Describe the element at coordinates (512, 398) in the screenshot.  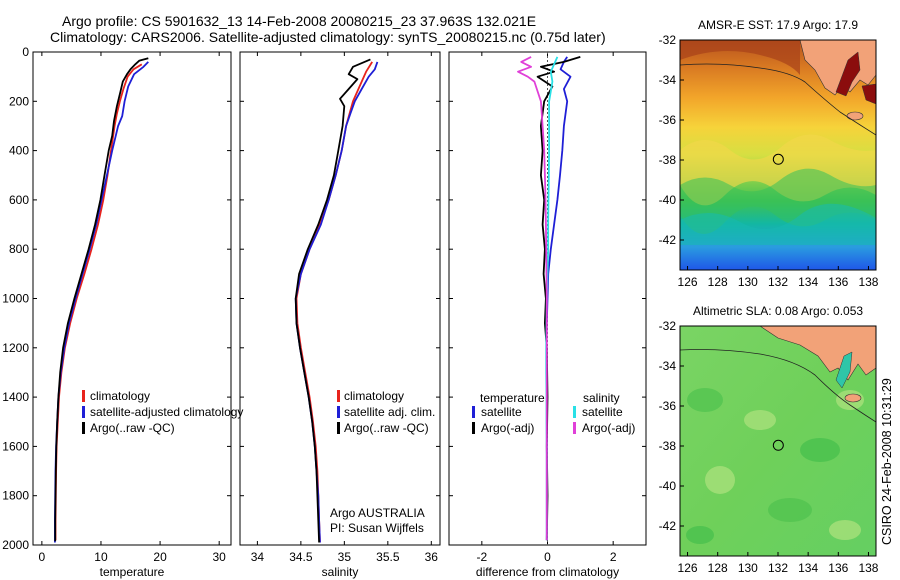
I see `legend-header-temperature: temperature` at that location.